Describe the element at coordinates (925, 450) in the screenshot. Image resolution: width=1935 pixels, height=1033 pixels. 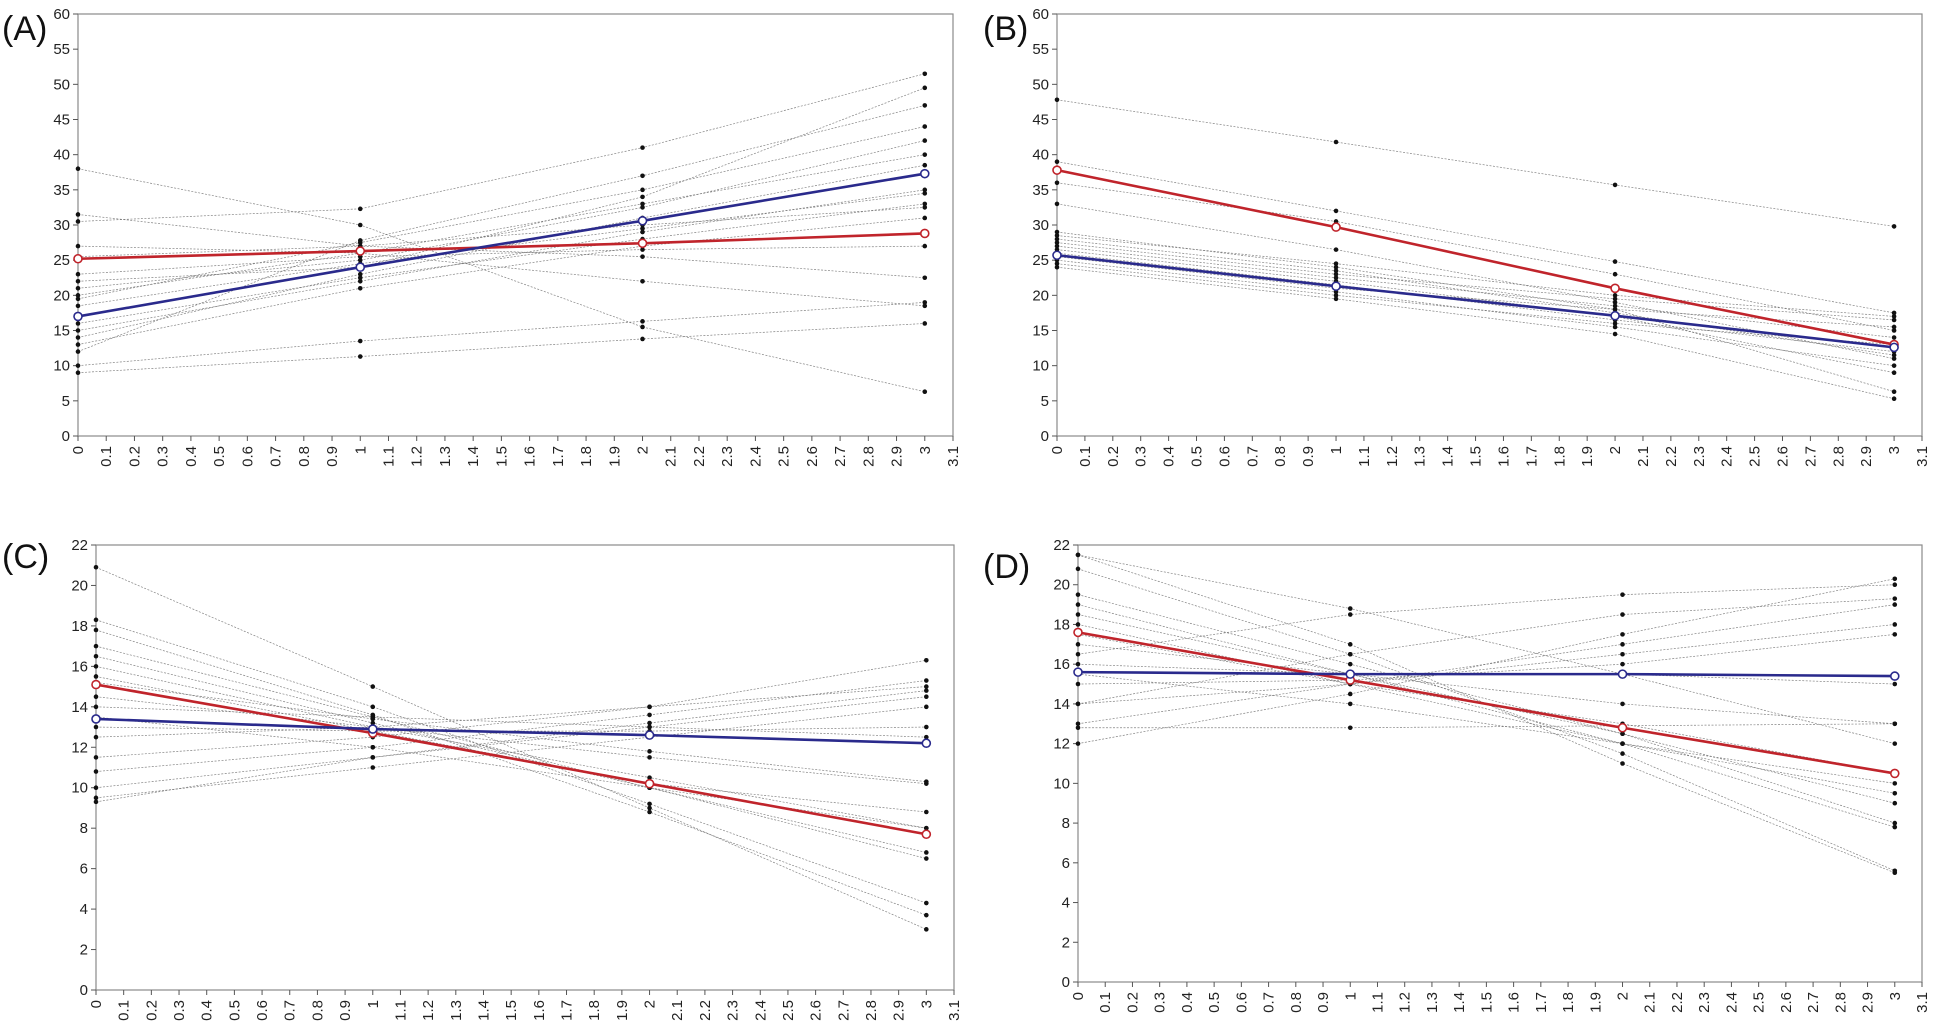
I see `x-tick-label: 3` at that location.